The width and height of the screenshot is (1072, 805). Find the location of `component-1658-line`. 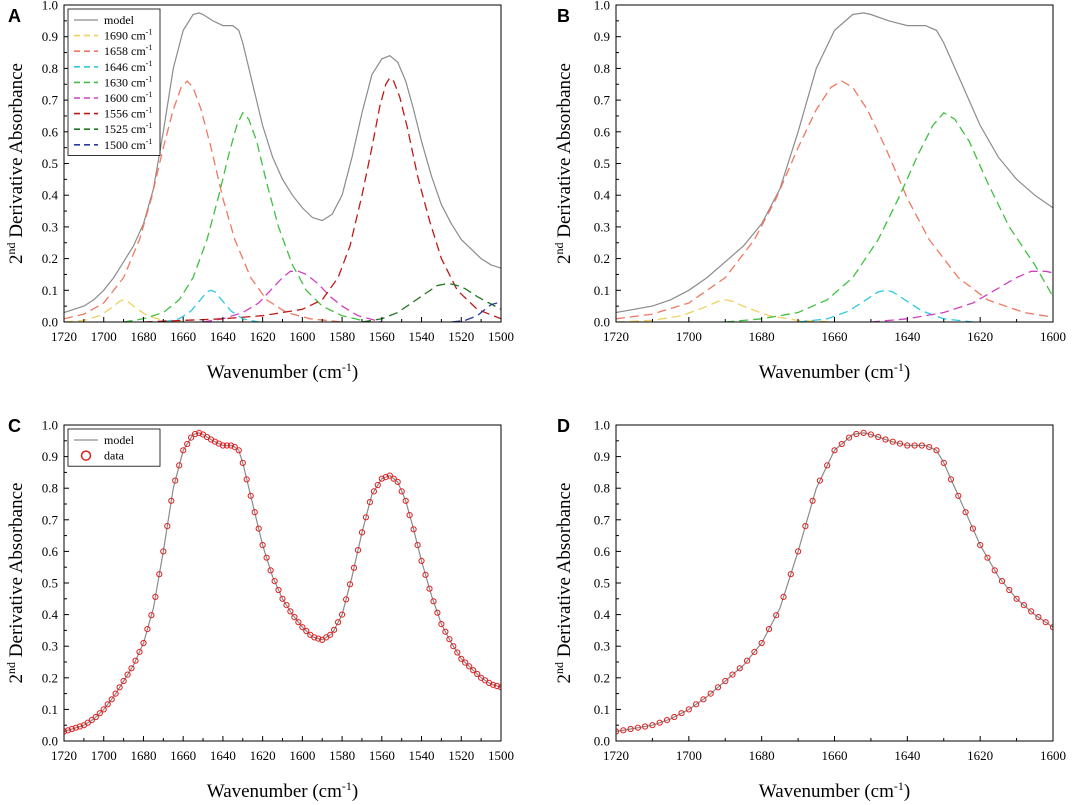

component-1658-line is located at coordinates (834, 200).